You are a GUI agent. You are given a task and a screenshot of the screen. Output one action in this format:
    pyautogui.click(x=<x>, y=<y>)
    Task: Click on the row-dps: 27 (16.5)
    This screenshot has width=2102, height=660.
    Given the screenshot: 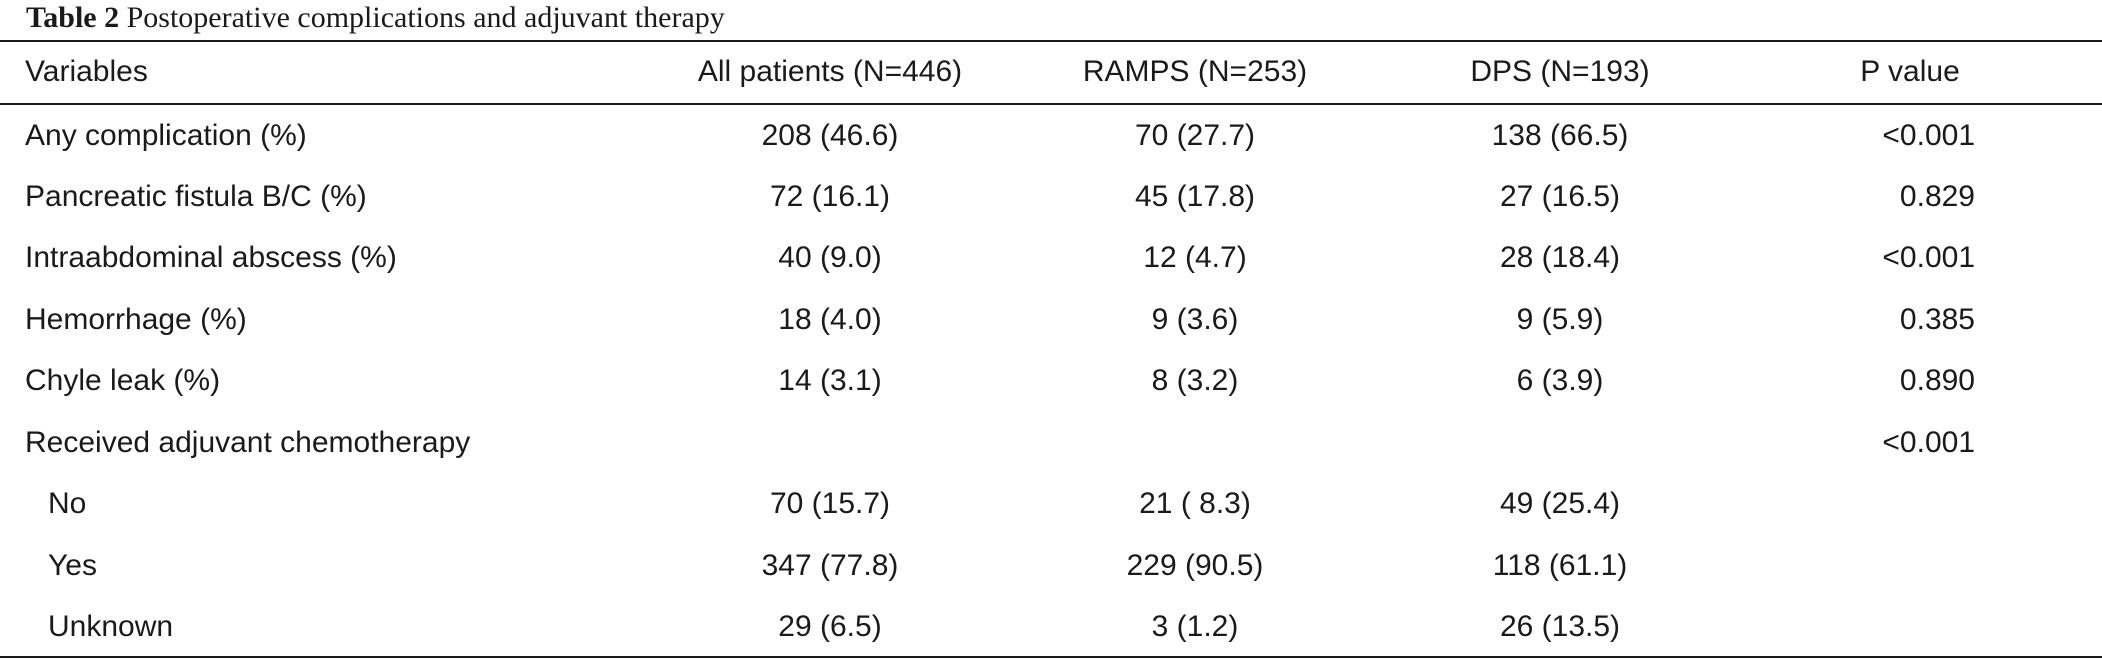 What is the action you would take?
    pyautogui.click(x=1560, y=196)
    